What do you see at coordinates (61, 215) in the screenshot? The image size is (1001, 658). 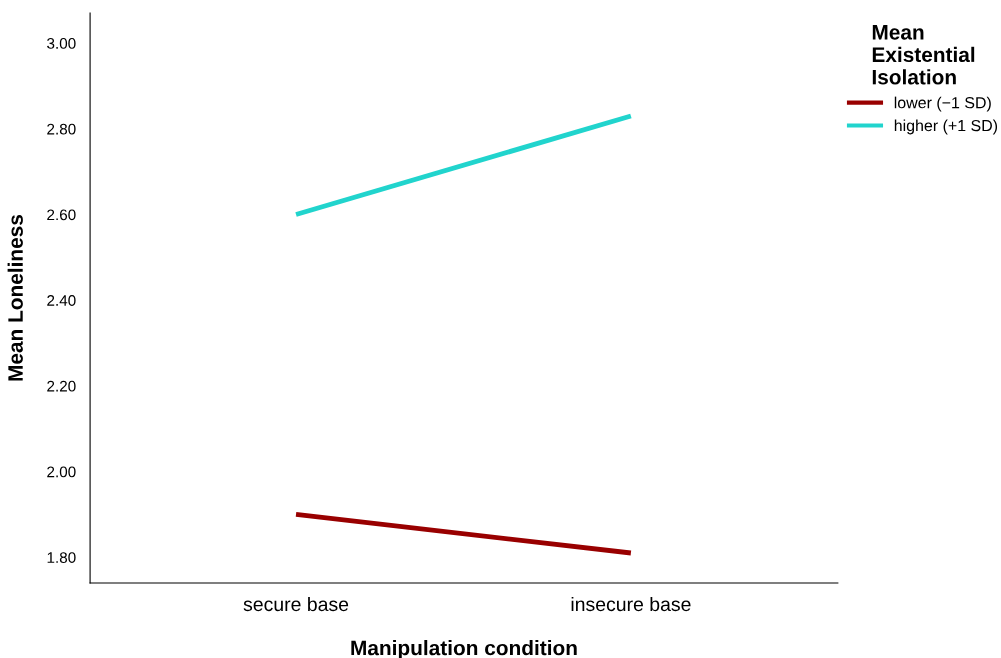 I see `y-tick-label: 2.60` at bounding box center [61, 215].